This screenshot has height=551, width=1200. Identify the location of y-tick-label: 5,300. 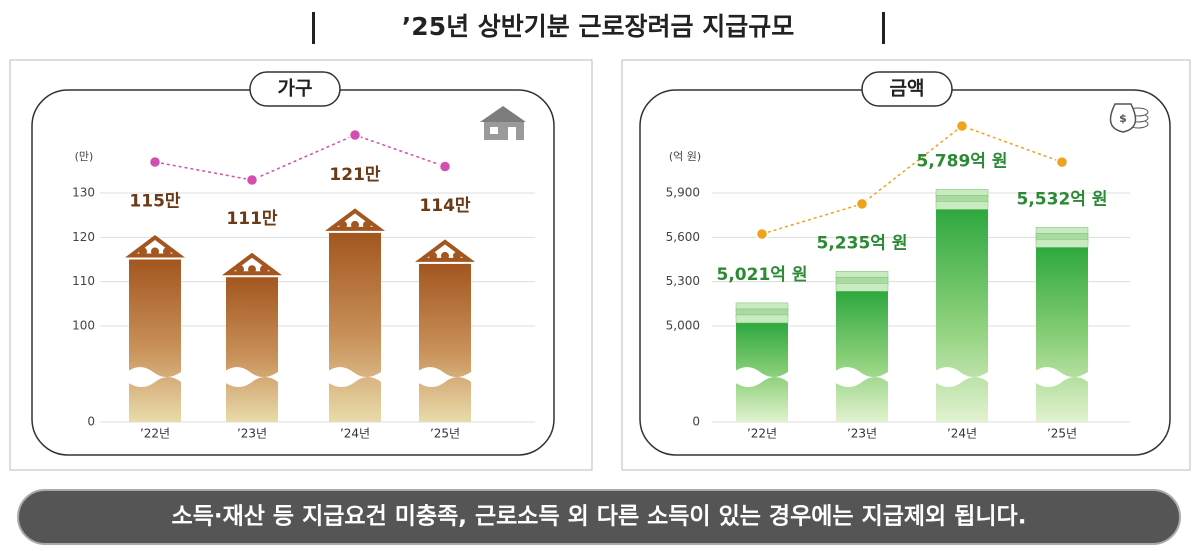
(683, 281).